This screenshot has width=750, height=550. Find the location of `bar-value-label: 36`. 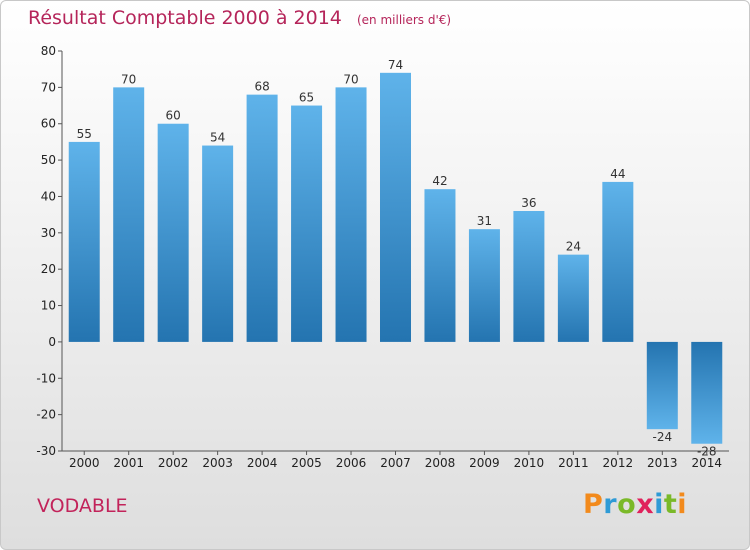

bar-value-label: 36 is located at coordinates (528, 203).